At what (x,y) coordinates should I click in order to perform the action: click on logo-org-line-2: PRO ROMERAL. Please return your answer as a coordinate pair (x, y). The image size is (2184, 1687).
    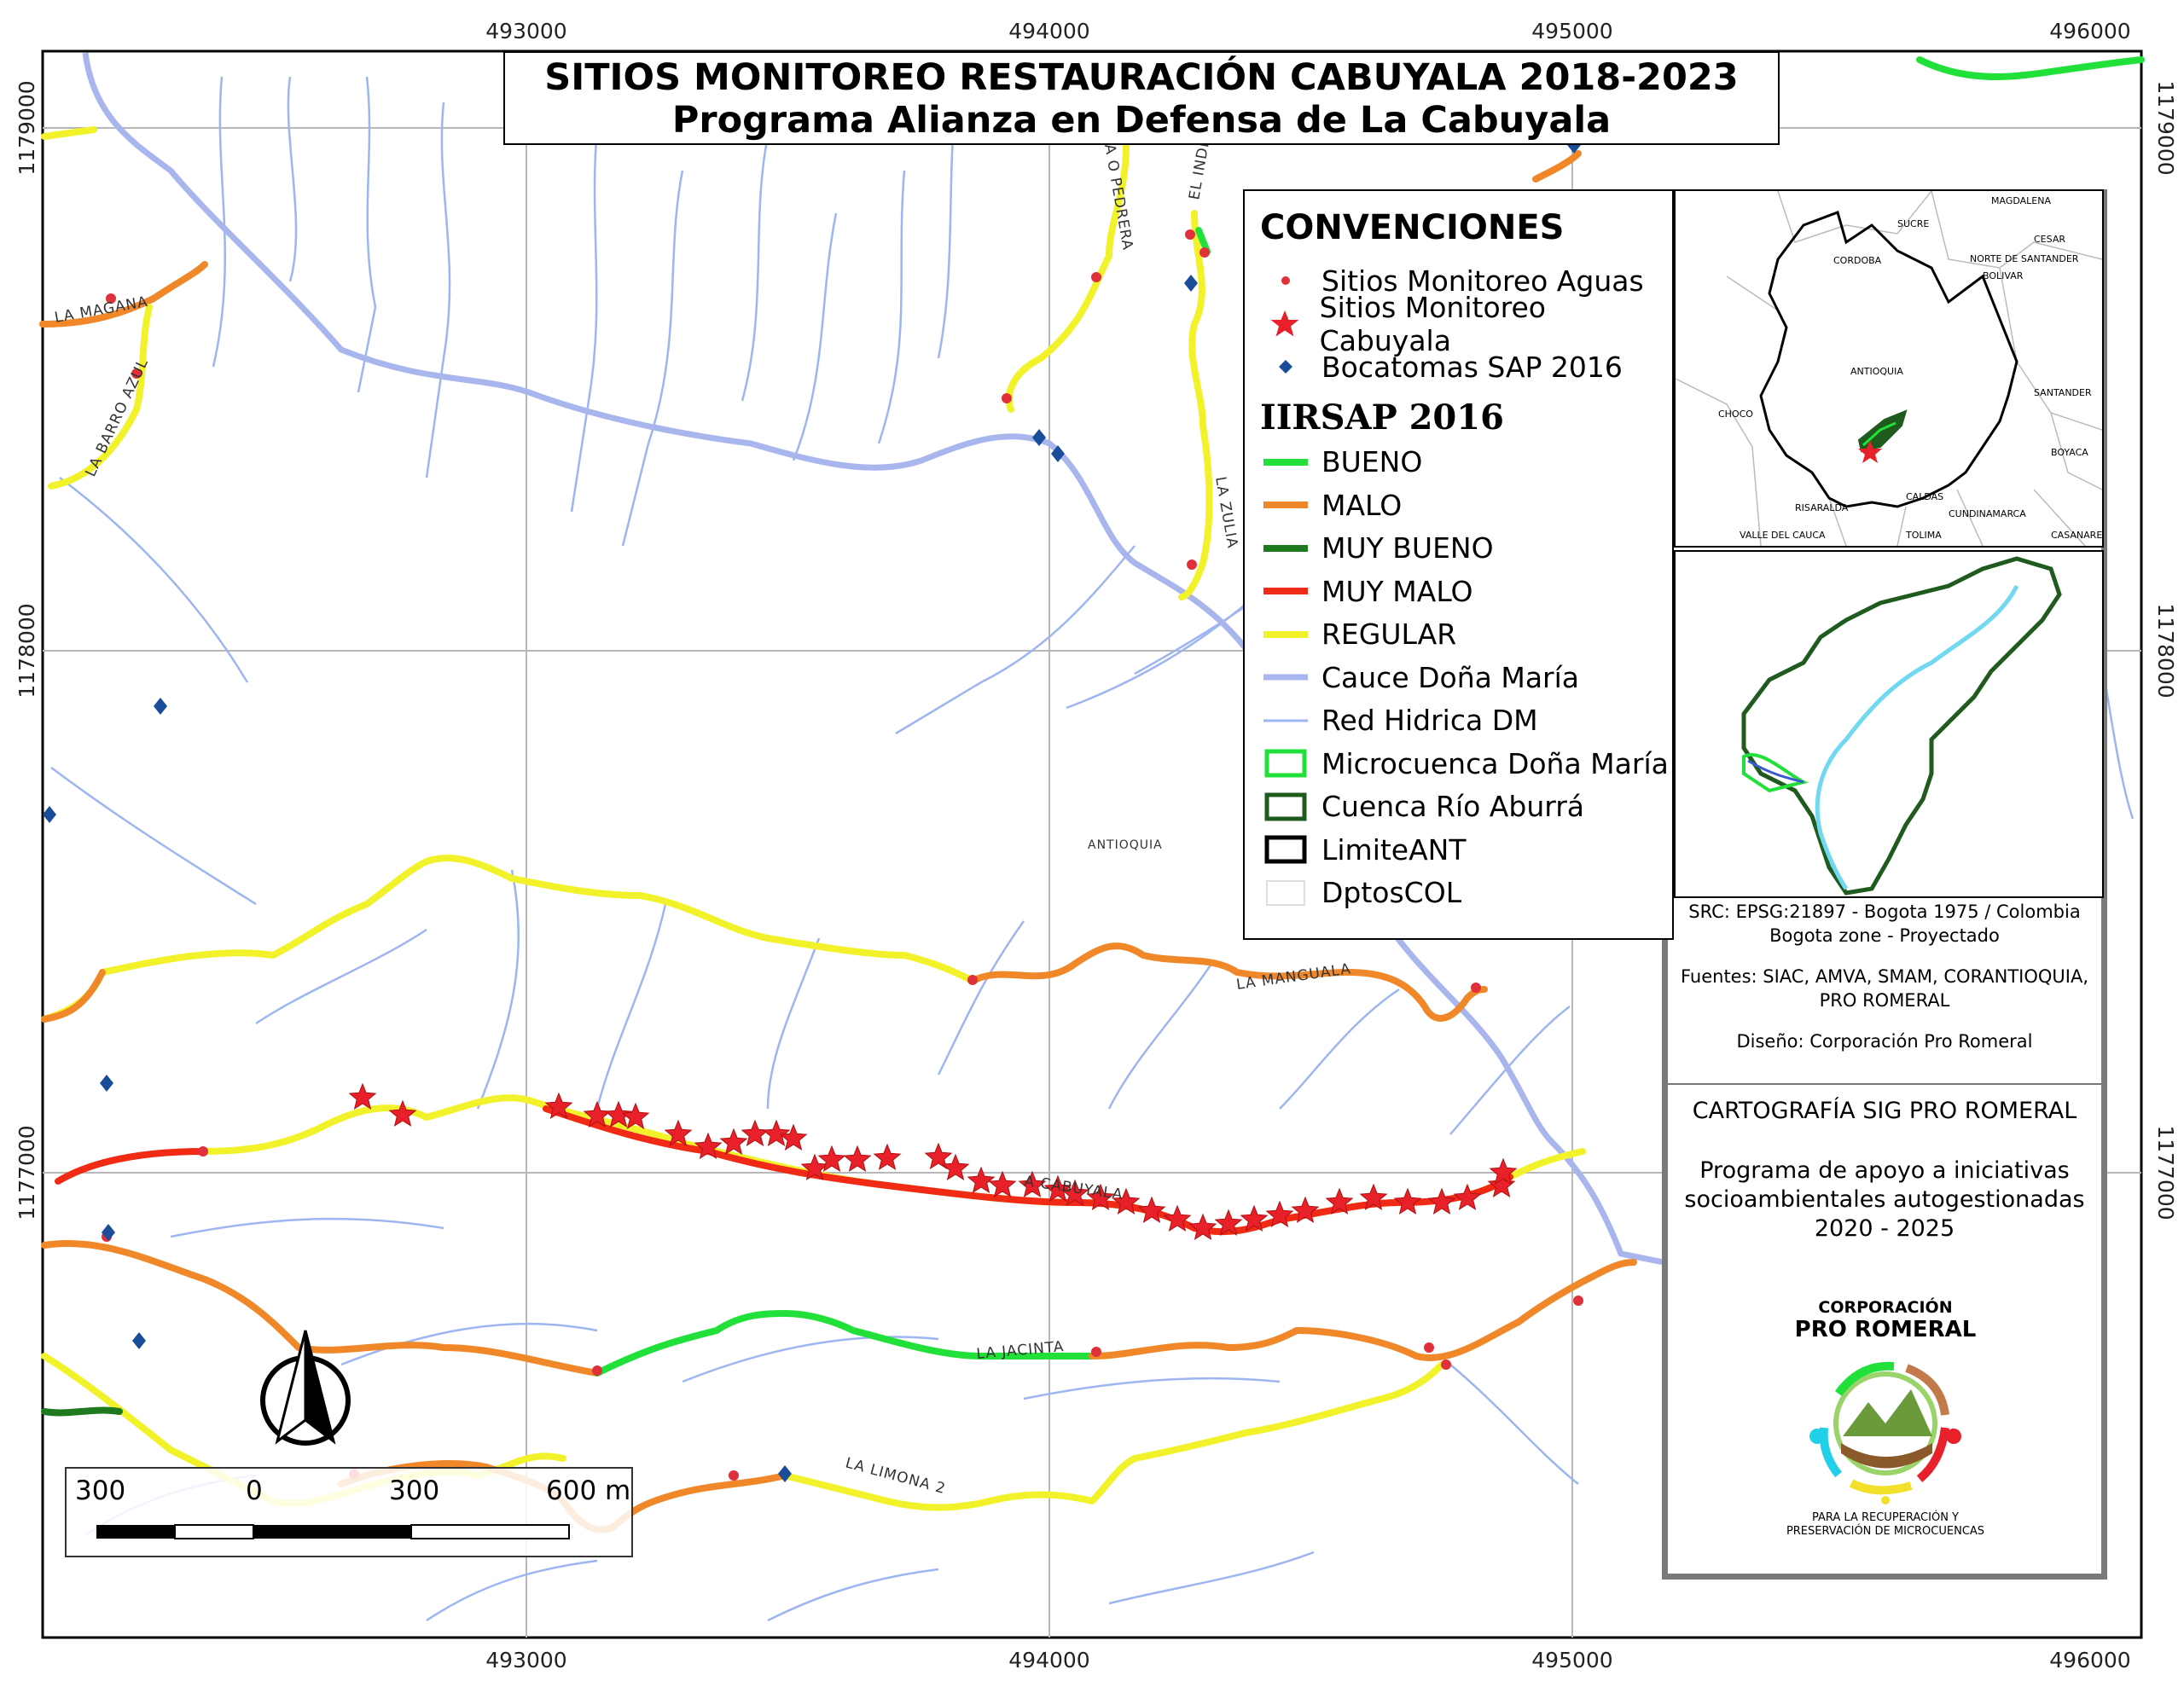
    Looking at the image, I should click on (1886, 1329).